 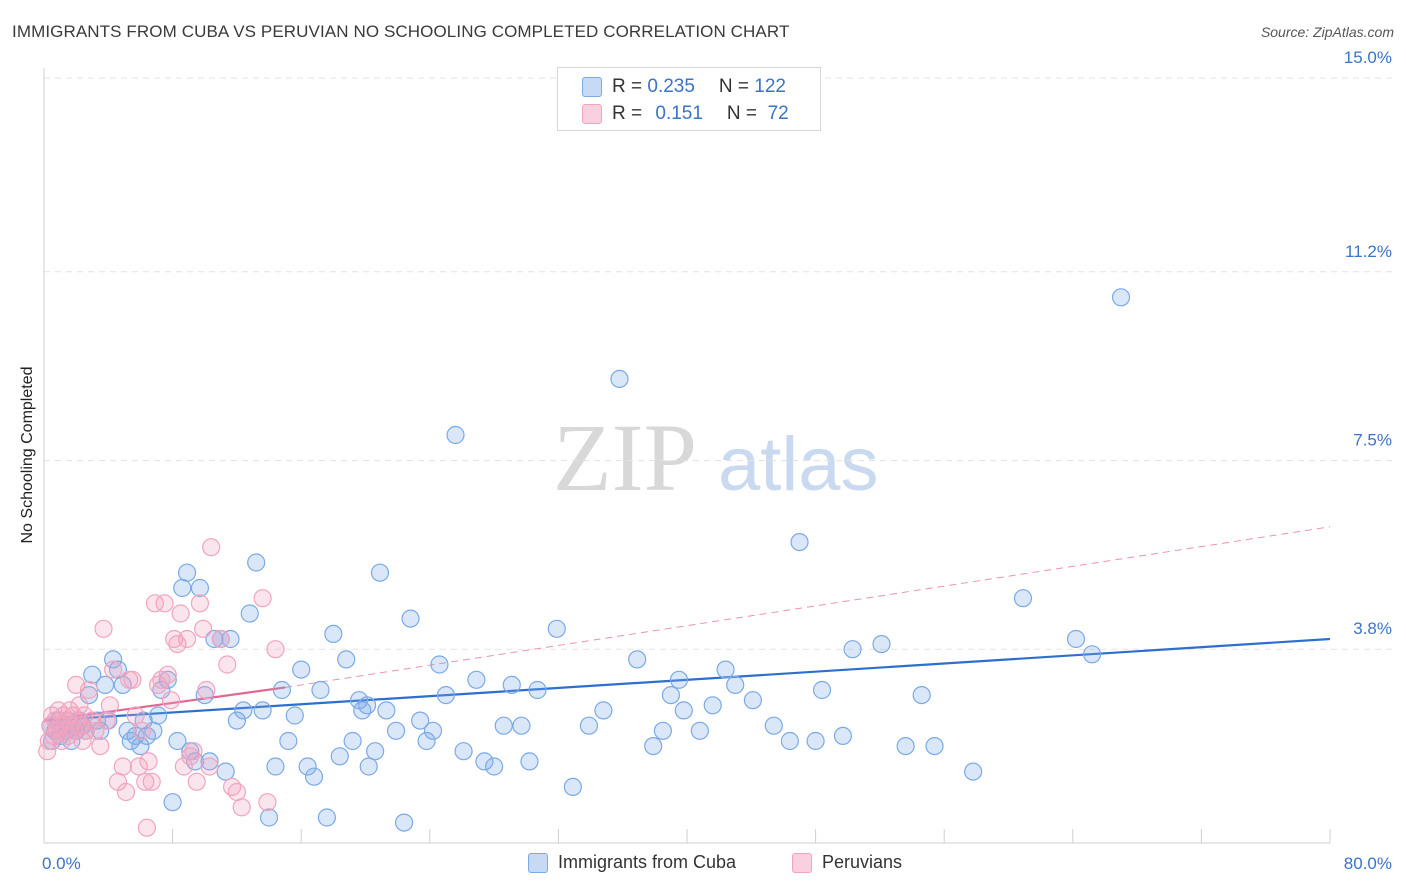 I want to click on legend-item-cuba: Immigrants from Cuba, so click(x=632, y=862).